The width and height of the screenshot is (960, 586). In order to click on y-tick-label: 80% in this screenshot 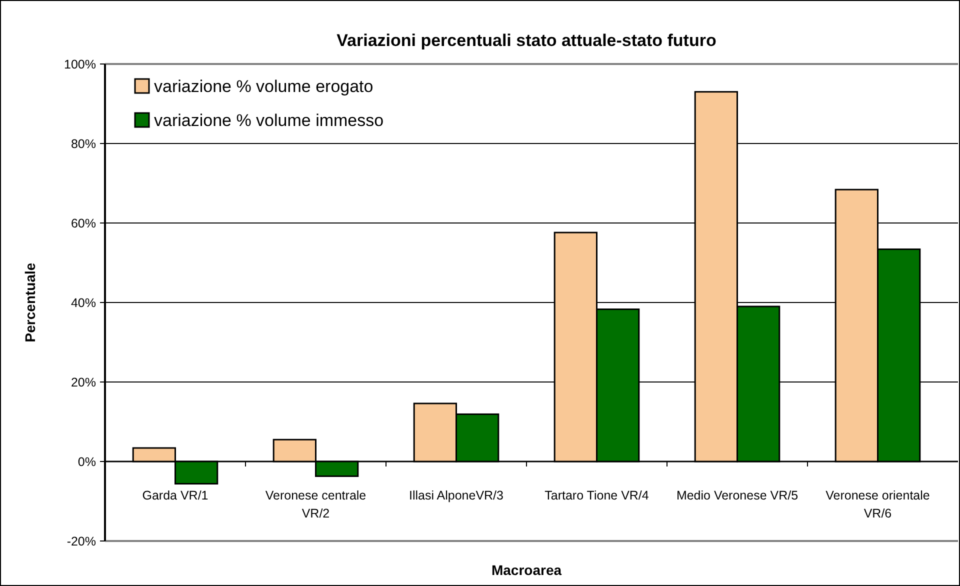, I will do `click(83, 143)`.